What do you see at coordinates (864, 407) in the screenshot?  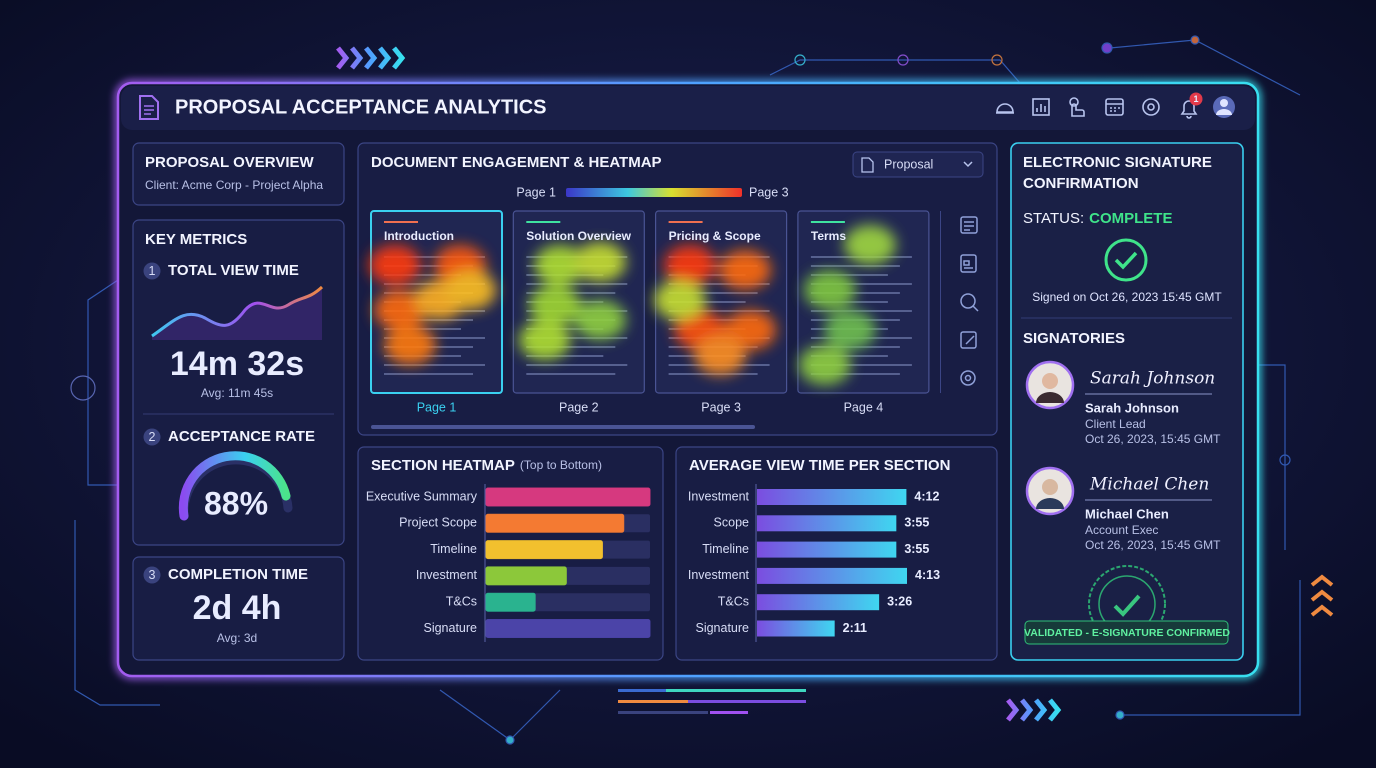 I see `page-label: Page 4` at bounding box center [864, 407].